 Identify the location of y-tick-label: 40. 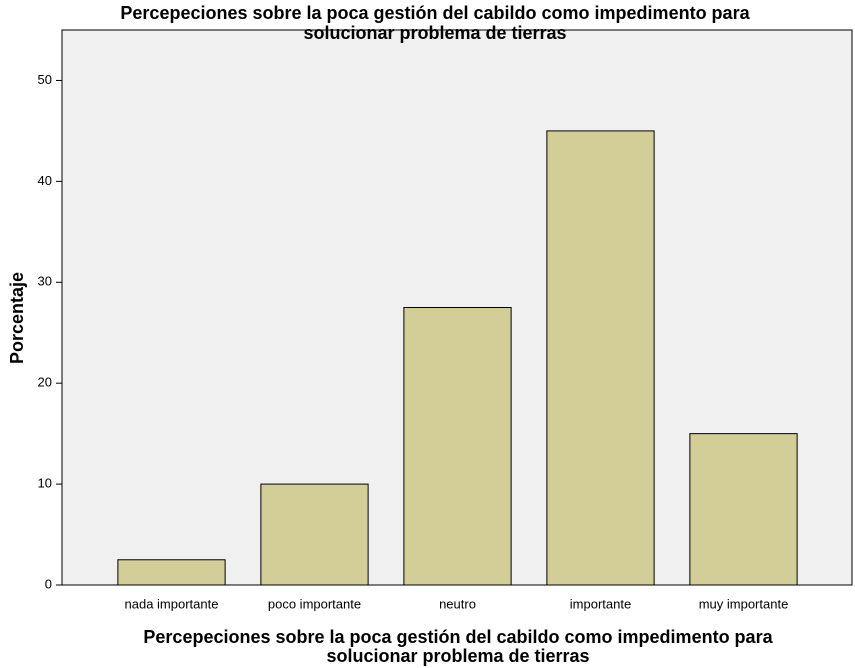
(45, 180).